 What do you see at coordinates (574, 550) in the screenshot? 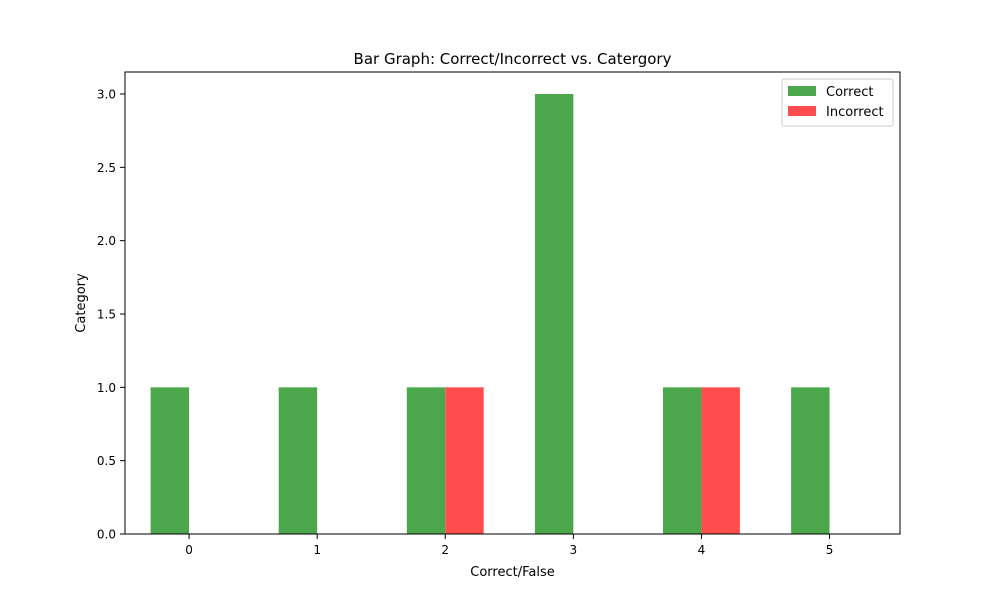
I see `x-tick-label: 3` at bounding box center [574, 550].